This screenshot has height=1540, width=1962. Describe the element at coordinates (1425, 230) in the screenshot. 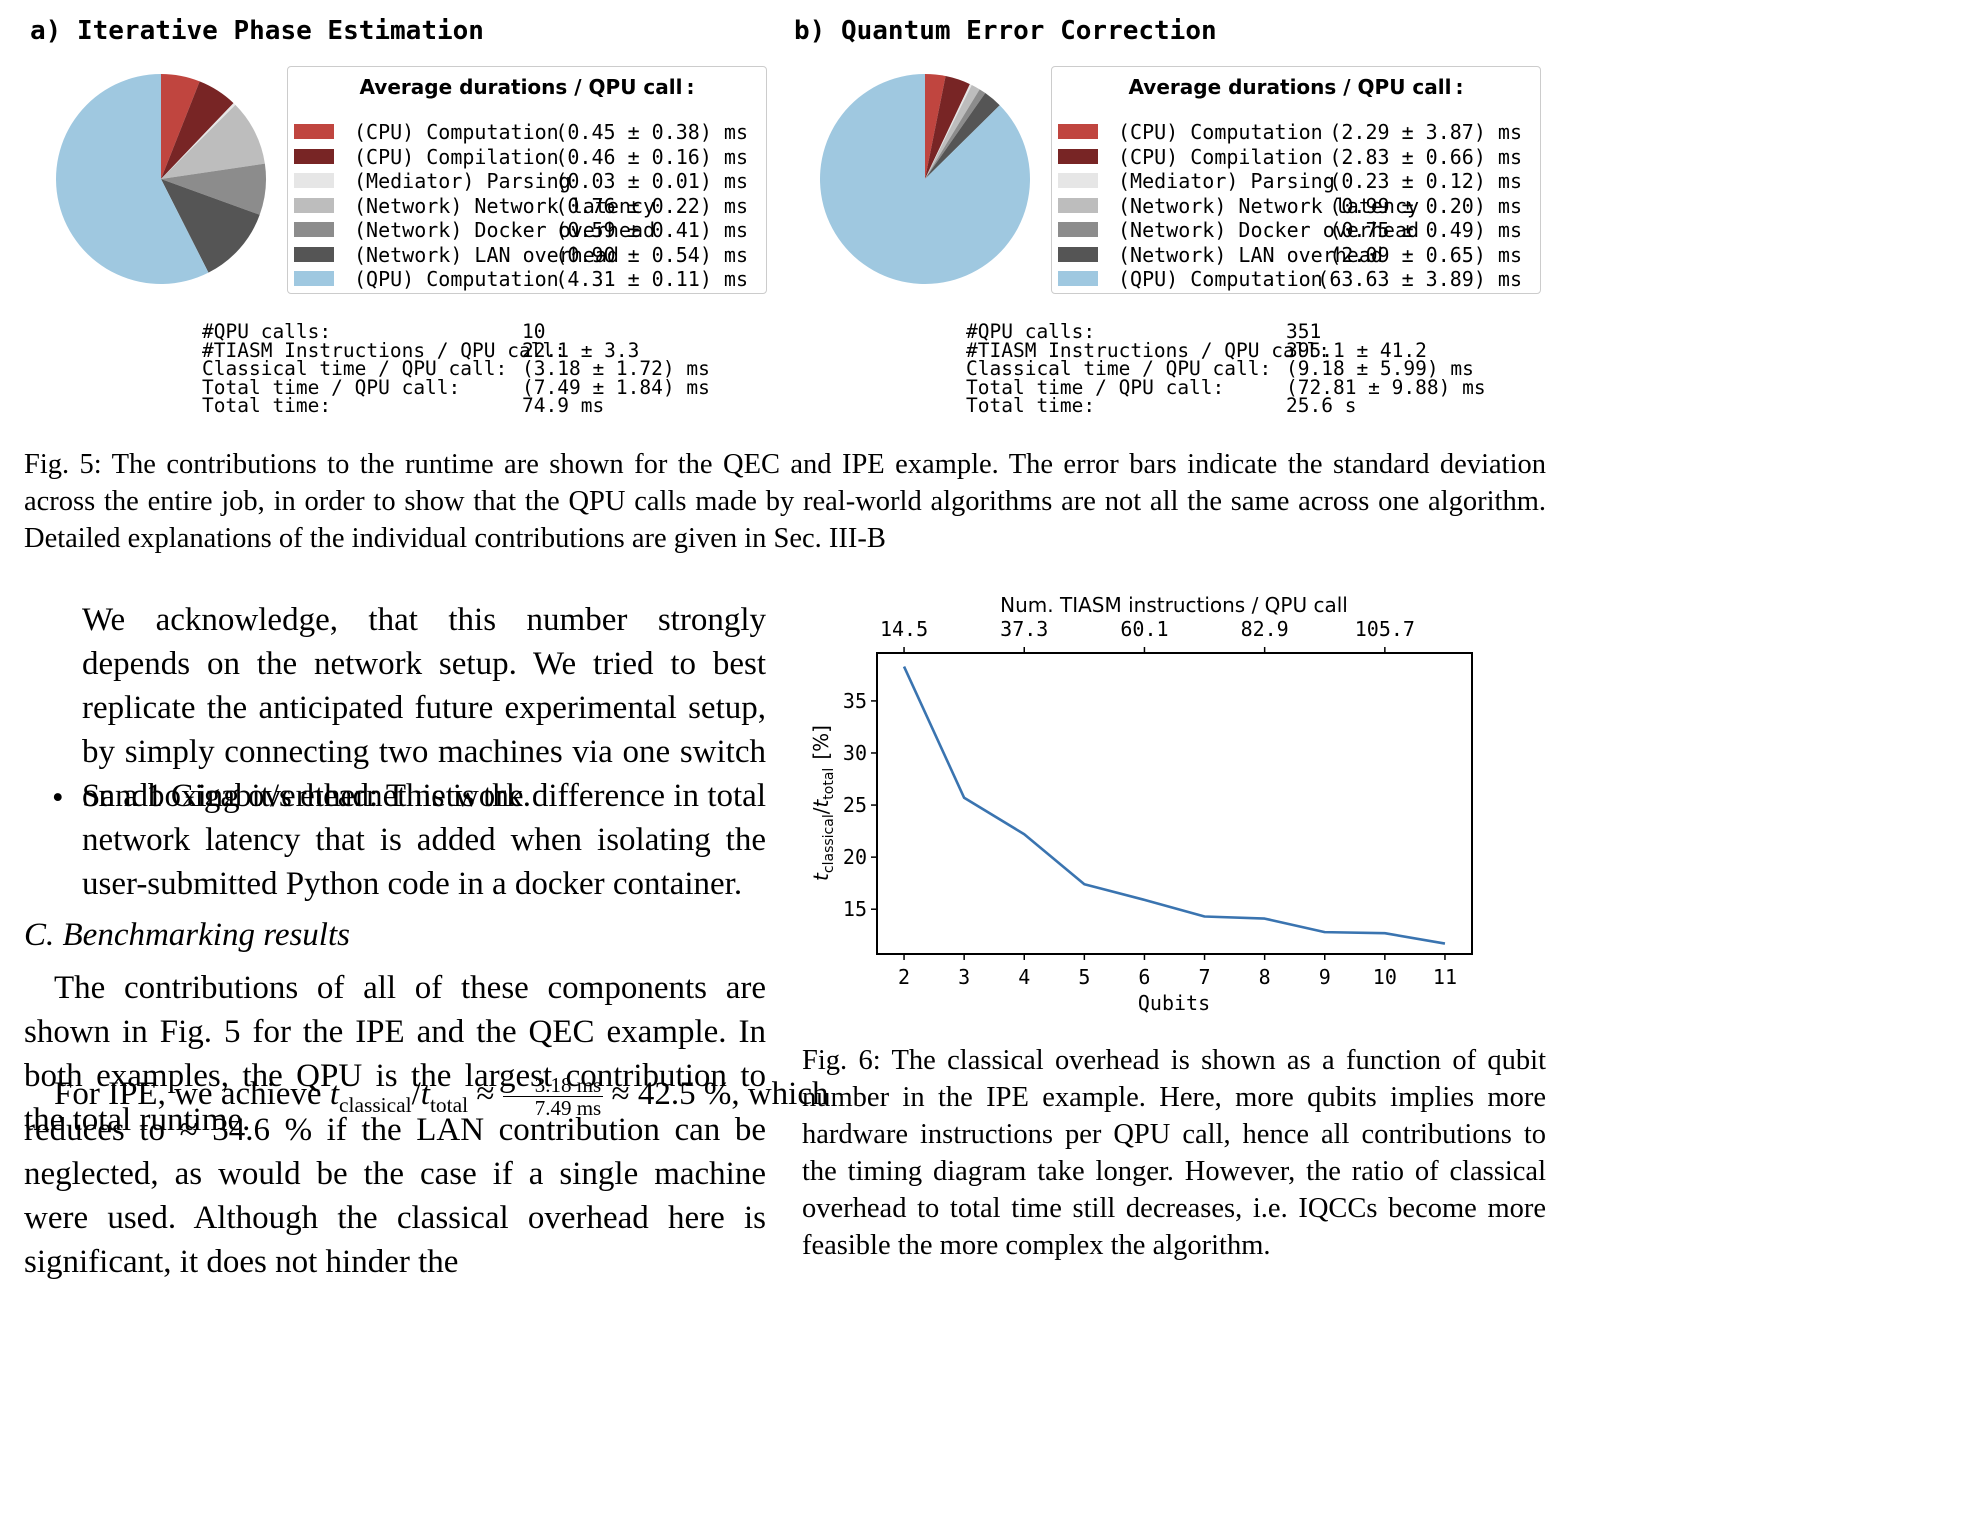

I see `legend-value: (0.75 ± 0.49) ms` at that location.